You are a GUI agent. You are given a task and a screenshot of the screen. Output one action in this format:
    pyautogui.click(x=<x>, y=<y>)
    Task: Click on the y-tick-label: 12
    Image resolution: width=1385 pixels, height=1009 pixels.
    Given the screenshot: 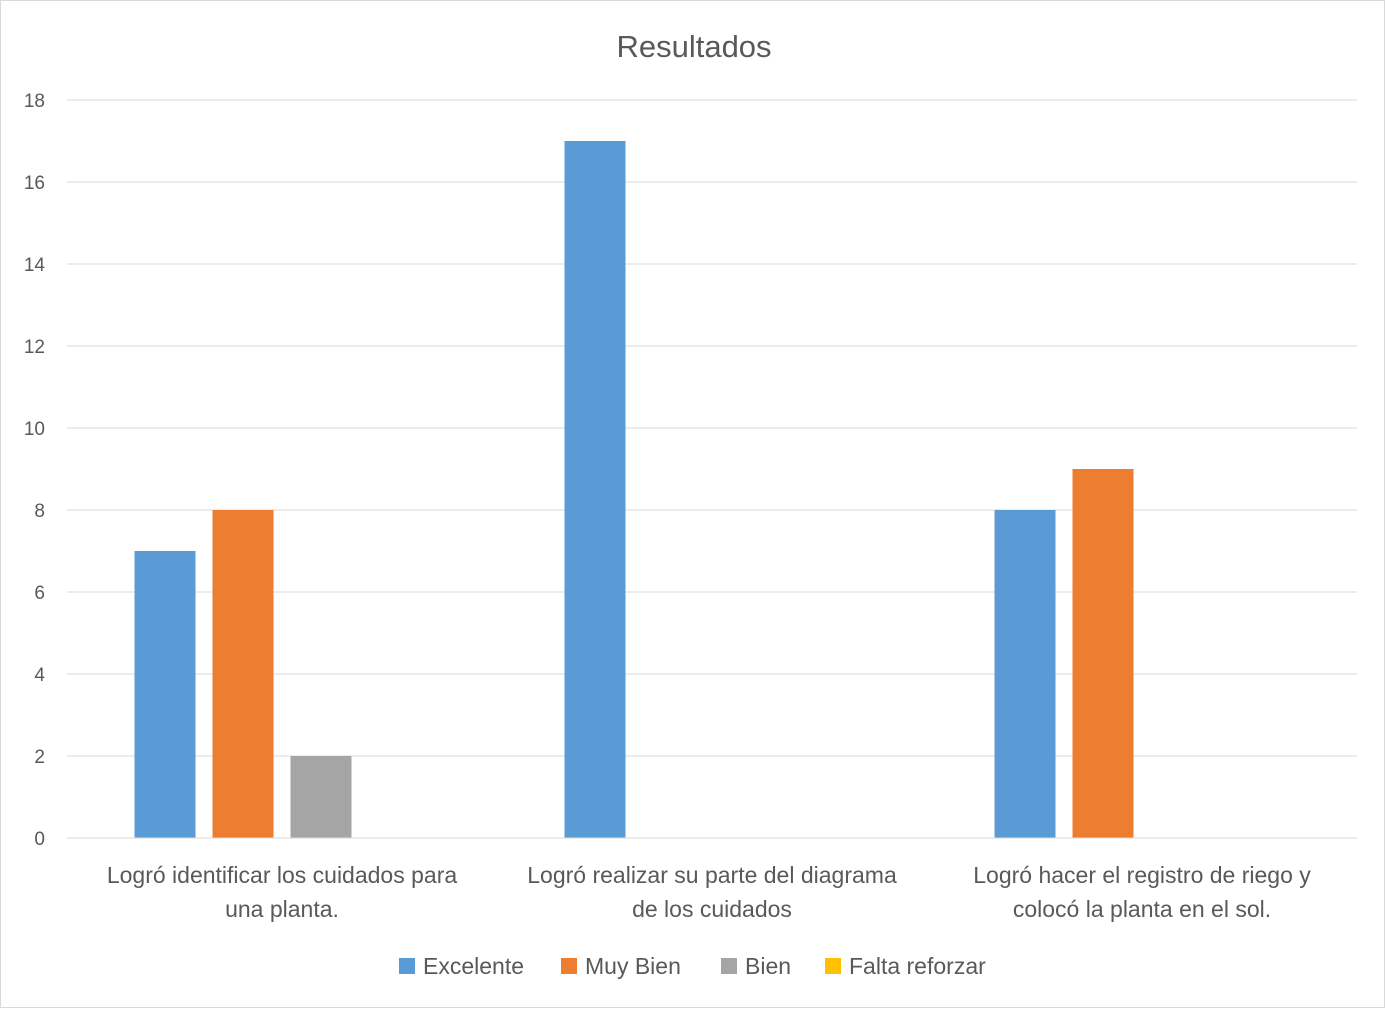 What is the action you would take?
    pyautogui.click(x=34, y=347)
    